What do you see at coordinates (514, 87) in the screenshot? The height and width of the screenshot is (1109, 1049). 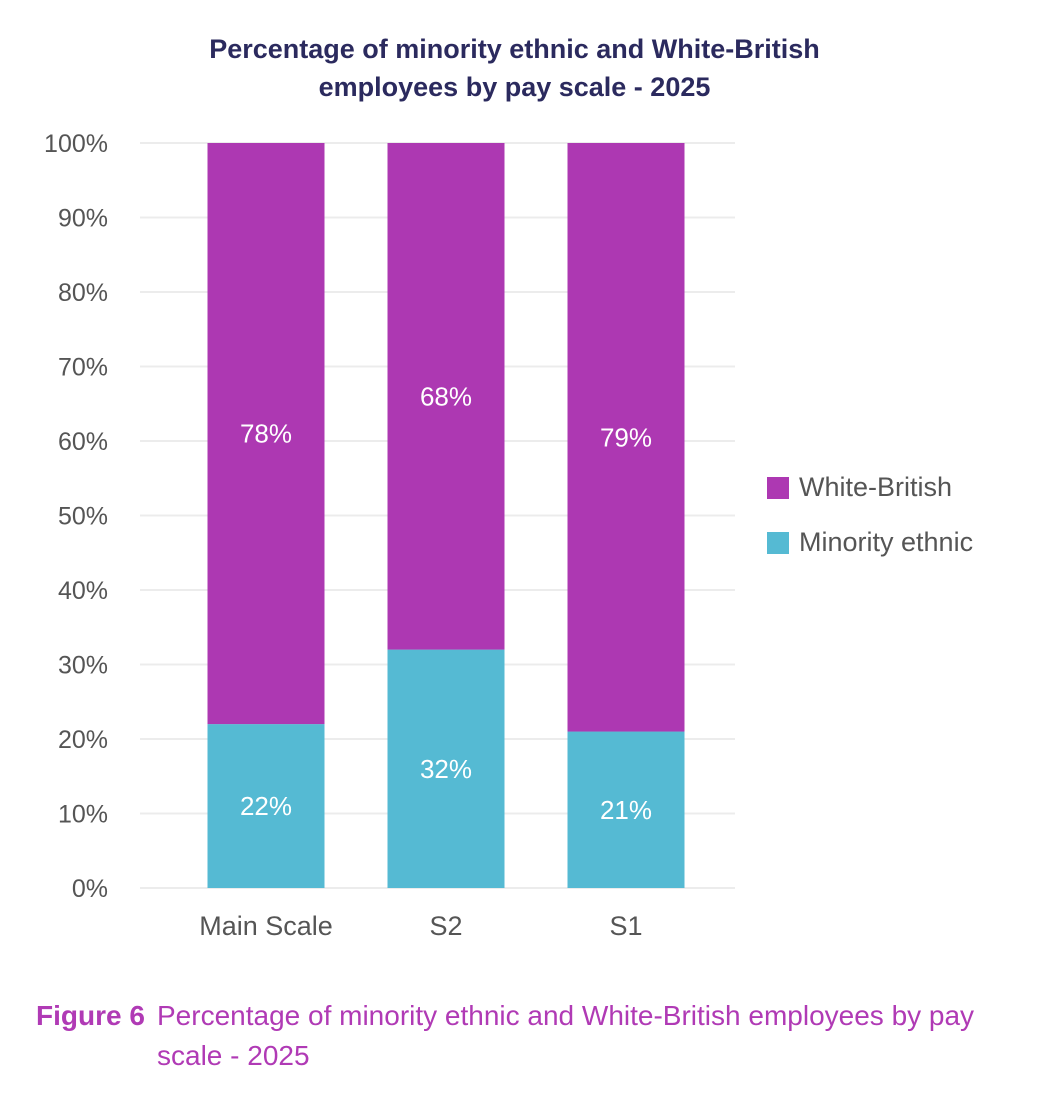 I see `chart-title-line: employees by pay scale - 2025` at bounding box center [514, 87].